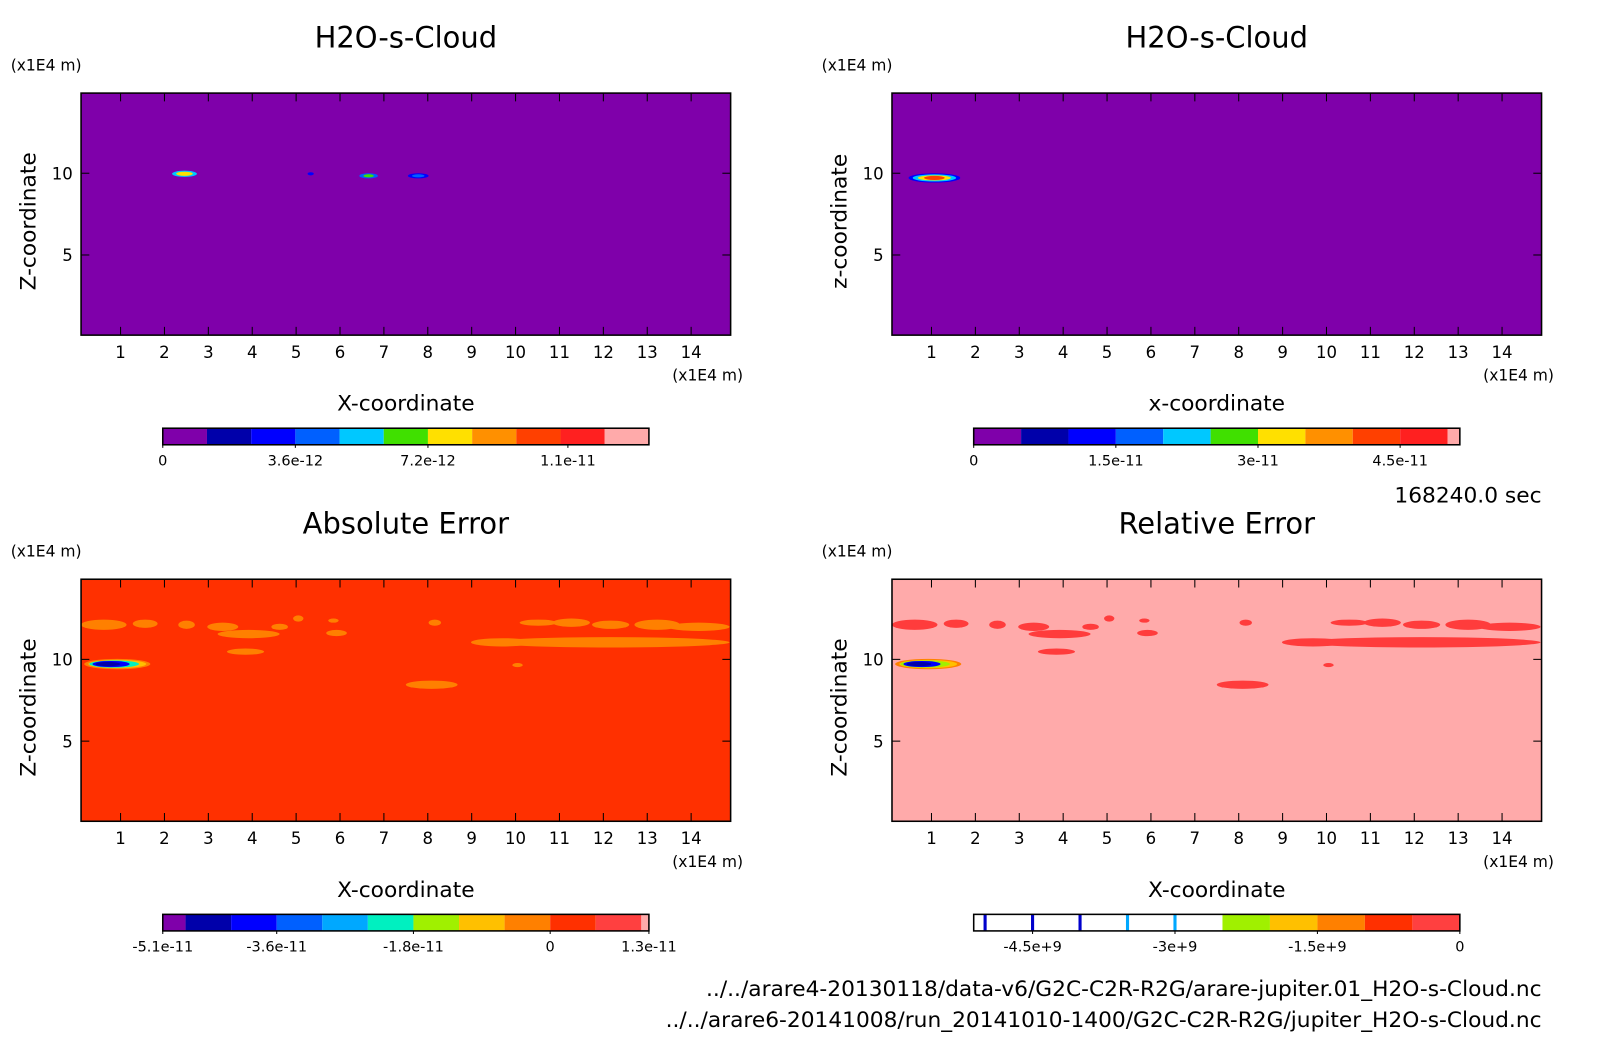 The image size is (1604, 1054). Describe the element at coordinates (647, 838) in the screenshot. I see `x-tick-label: 13` at that location.